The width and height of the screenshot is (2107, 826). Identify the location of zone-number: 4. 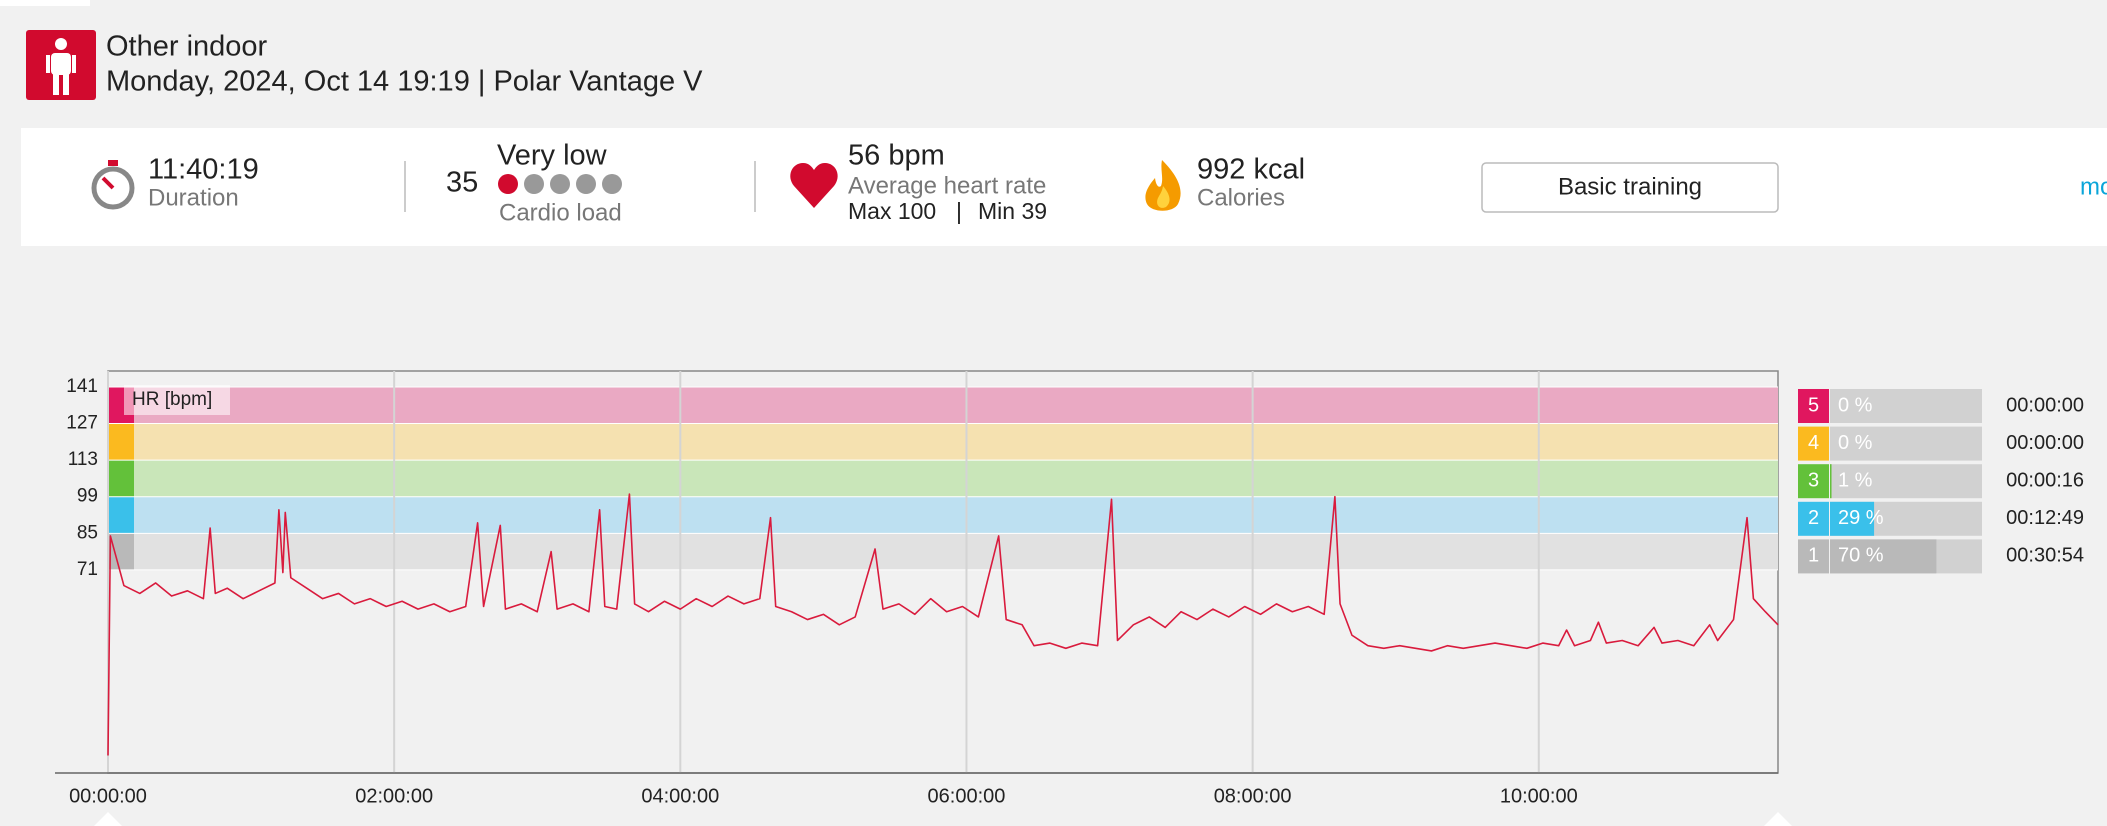
(1813, 443).